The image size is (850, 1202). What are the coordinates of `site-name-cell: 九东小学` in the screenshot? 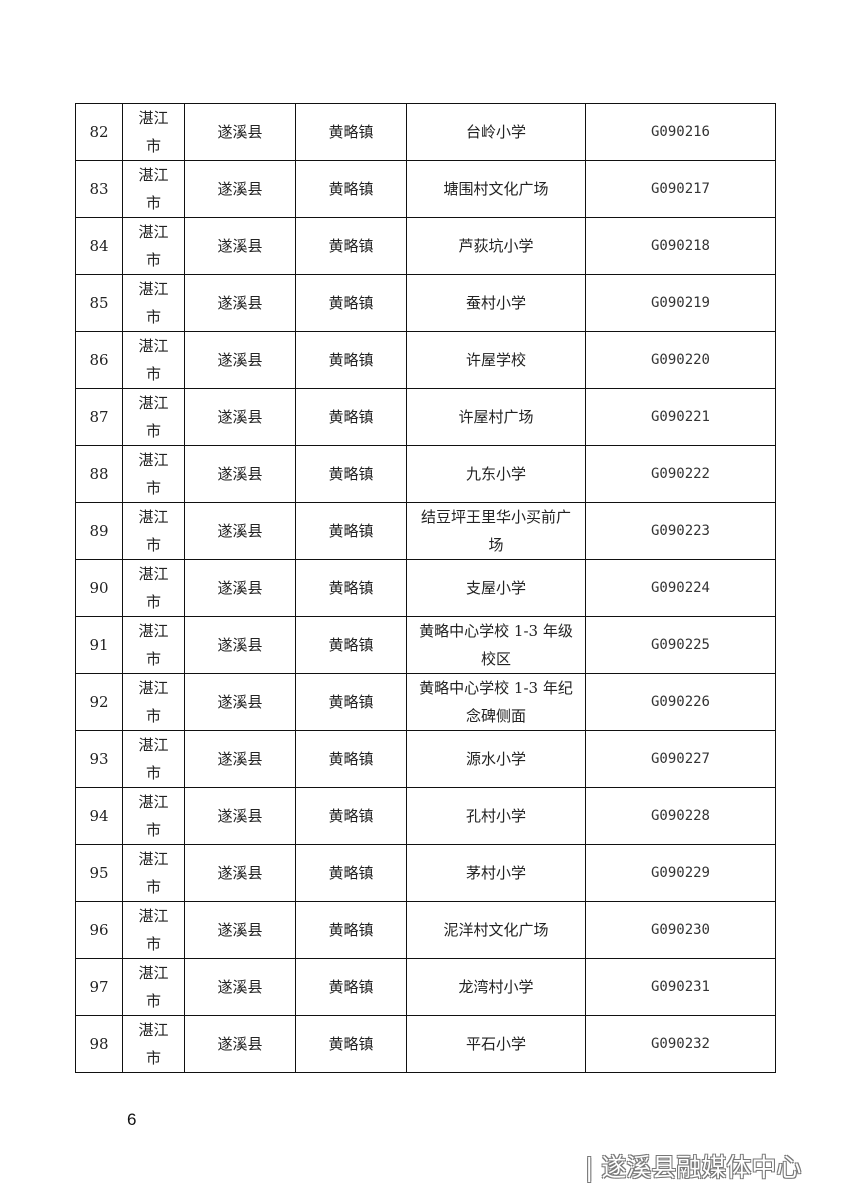 It's located at (496, 474).